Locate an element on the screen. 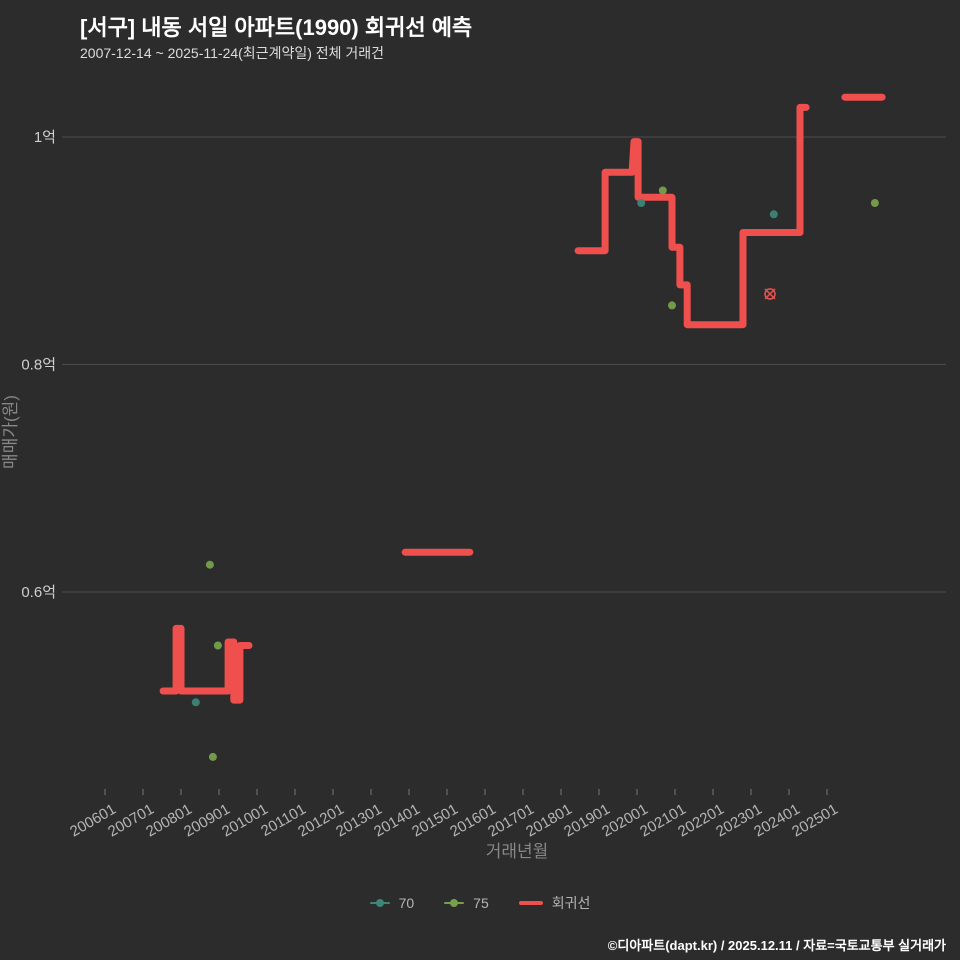  legend-label: 70 is located at coordinates (406, 903).